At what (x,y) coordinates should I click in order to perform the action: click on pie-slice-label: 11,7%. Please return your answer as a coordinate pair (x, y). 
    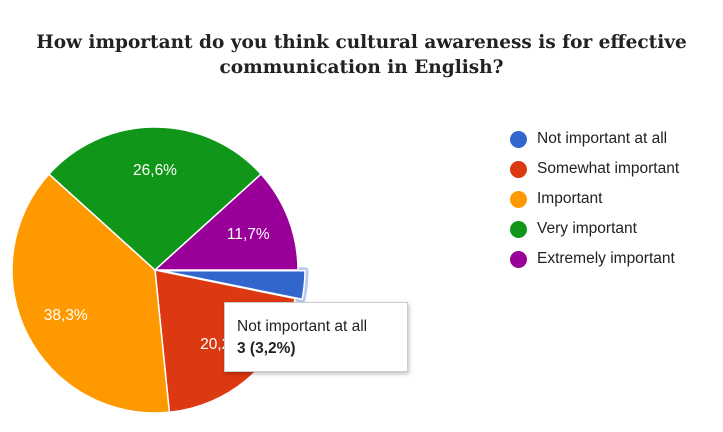
    Looking at the image, I should click on (248, 234).